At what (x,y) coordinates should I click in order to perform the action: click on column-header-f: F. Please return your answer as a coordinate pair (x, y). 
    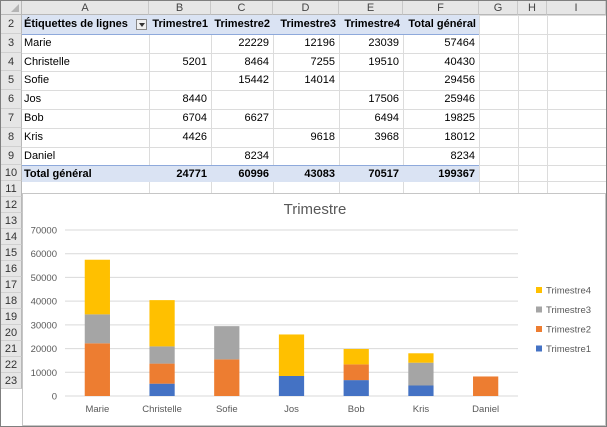
    Looking at the image, I should click on (441, 8).